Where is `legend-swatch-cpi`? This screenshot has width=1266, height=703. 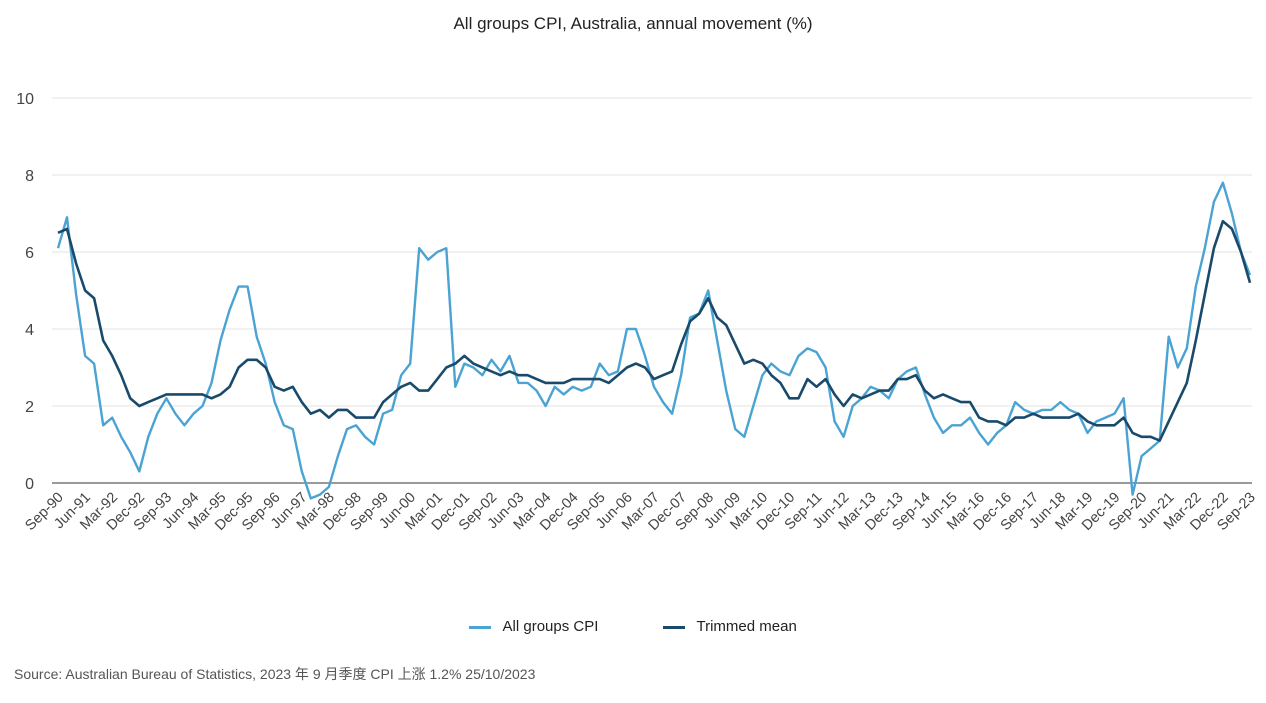
legend-swatch-cpi is located at coordinates (480, 627).